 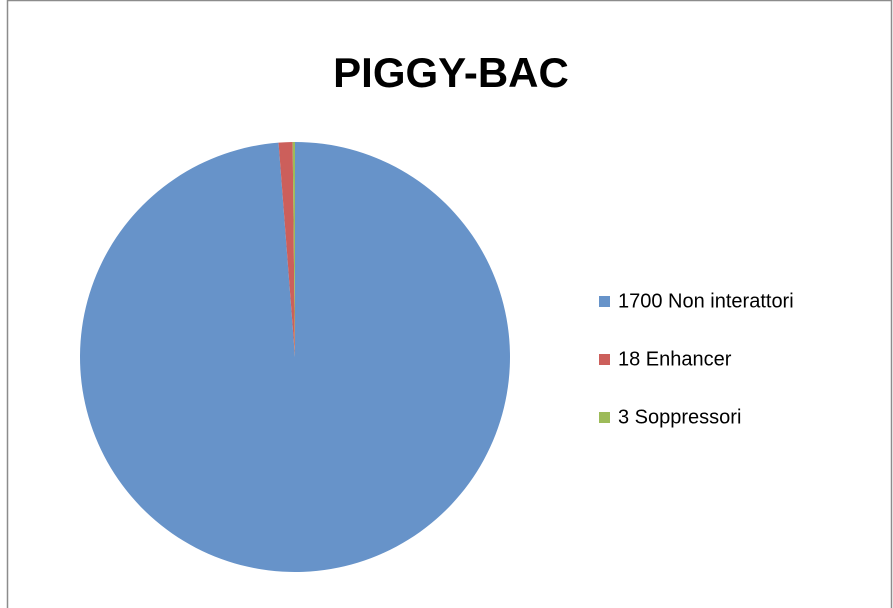 I want to click on legend-label: 3 Soppressori, so click(x=679, y=417).